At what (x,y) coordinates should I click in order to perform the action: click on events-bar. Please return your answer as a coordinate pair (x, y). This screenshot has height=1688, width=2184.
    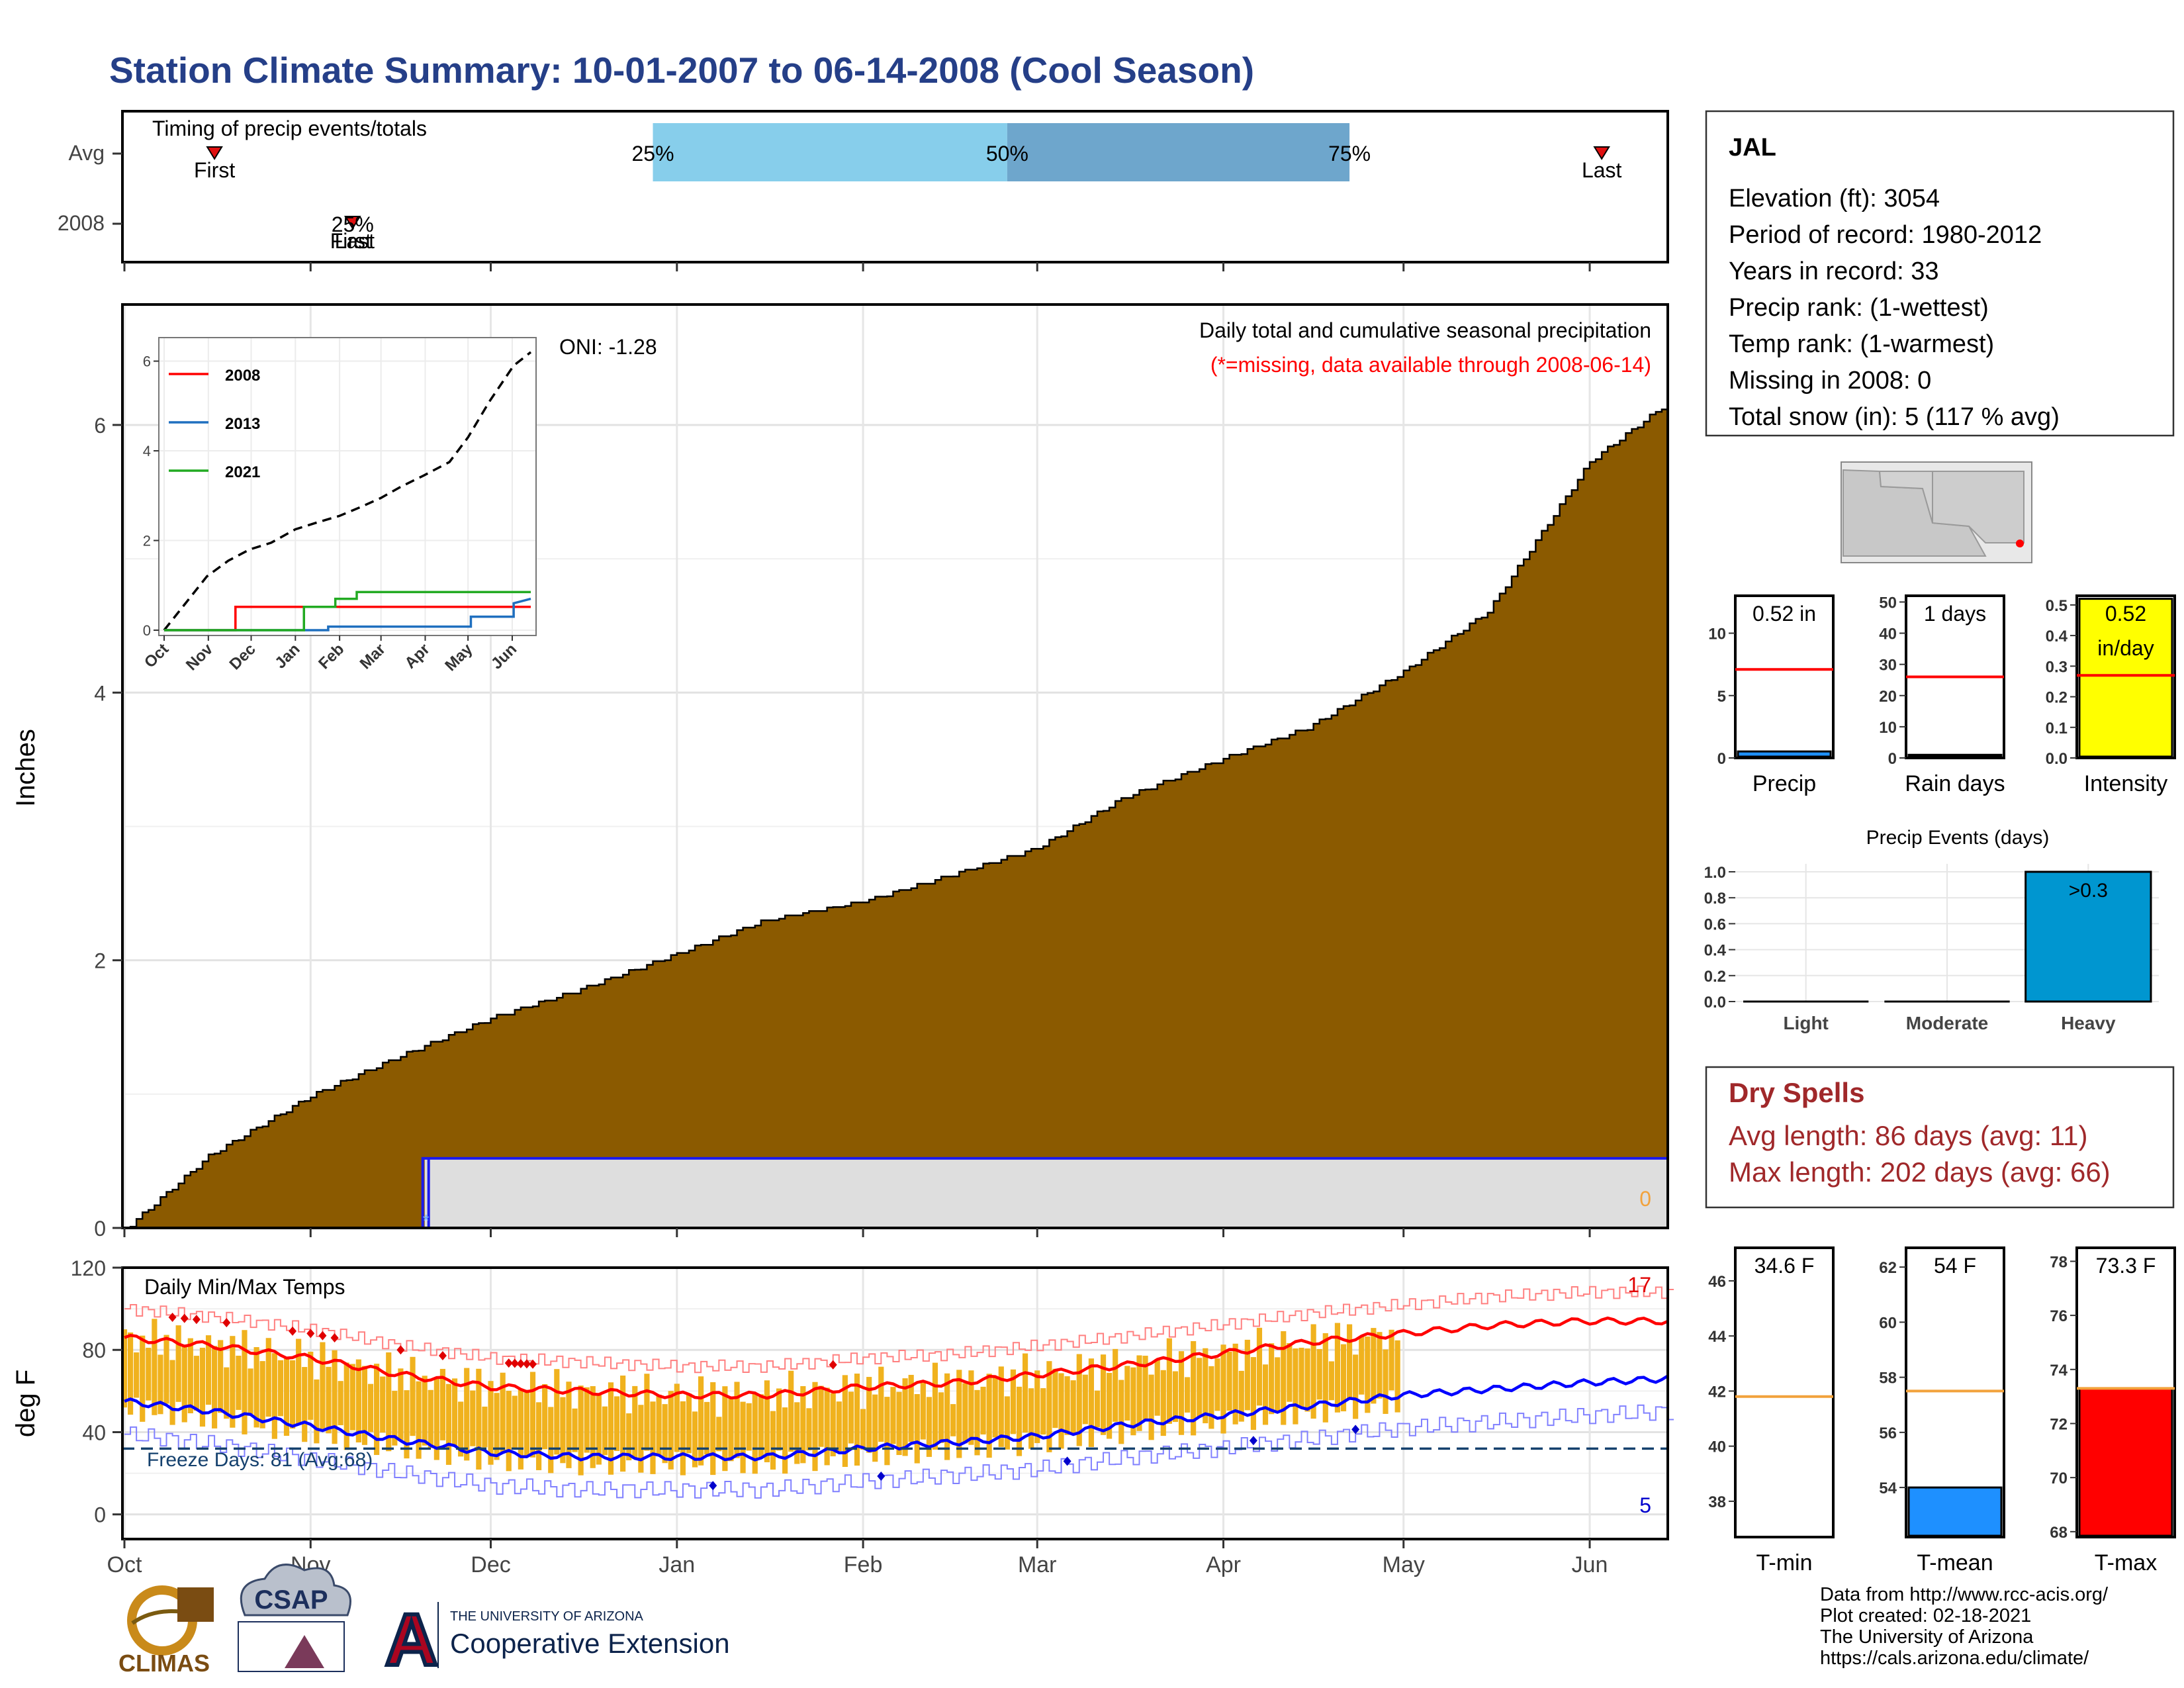
    Looking at the image, I should click on (2088, 936).